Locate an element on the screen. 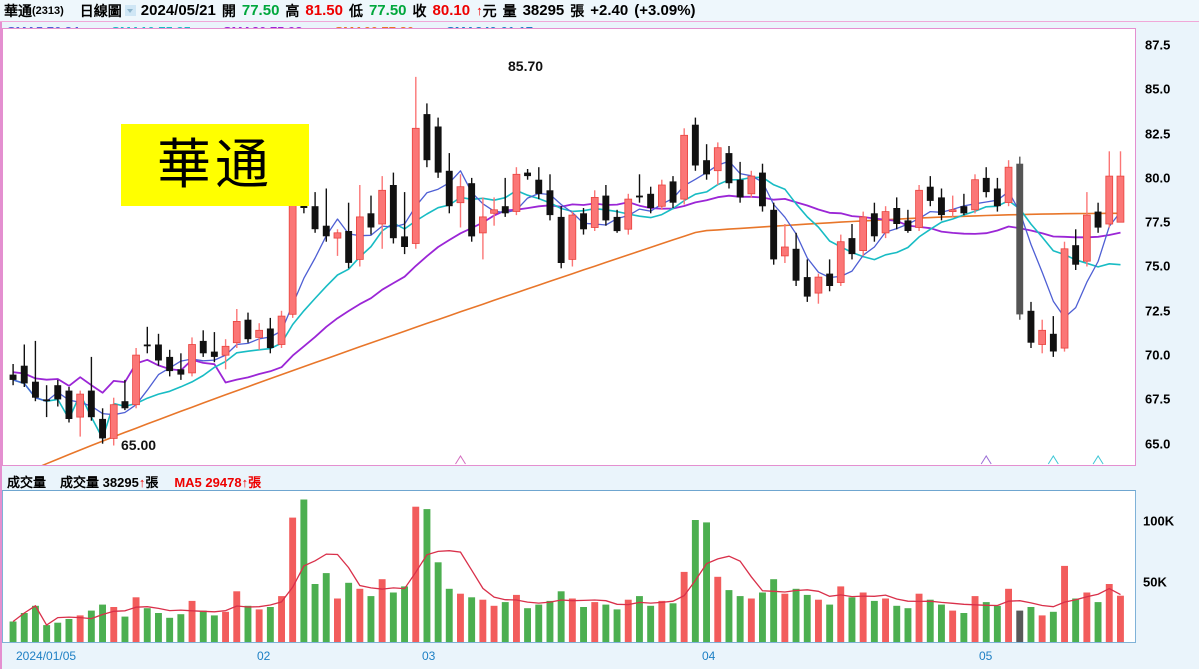  volume-readout-unit: 張 is located at coordinates (152, 482).